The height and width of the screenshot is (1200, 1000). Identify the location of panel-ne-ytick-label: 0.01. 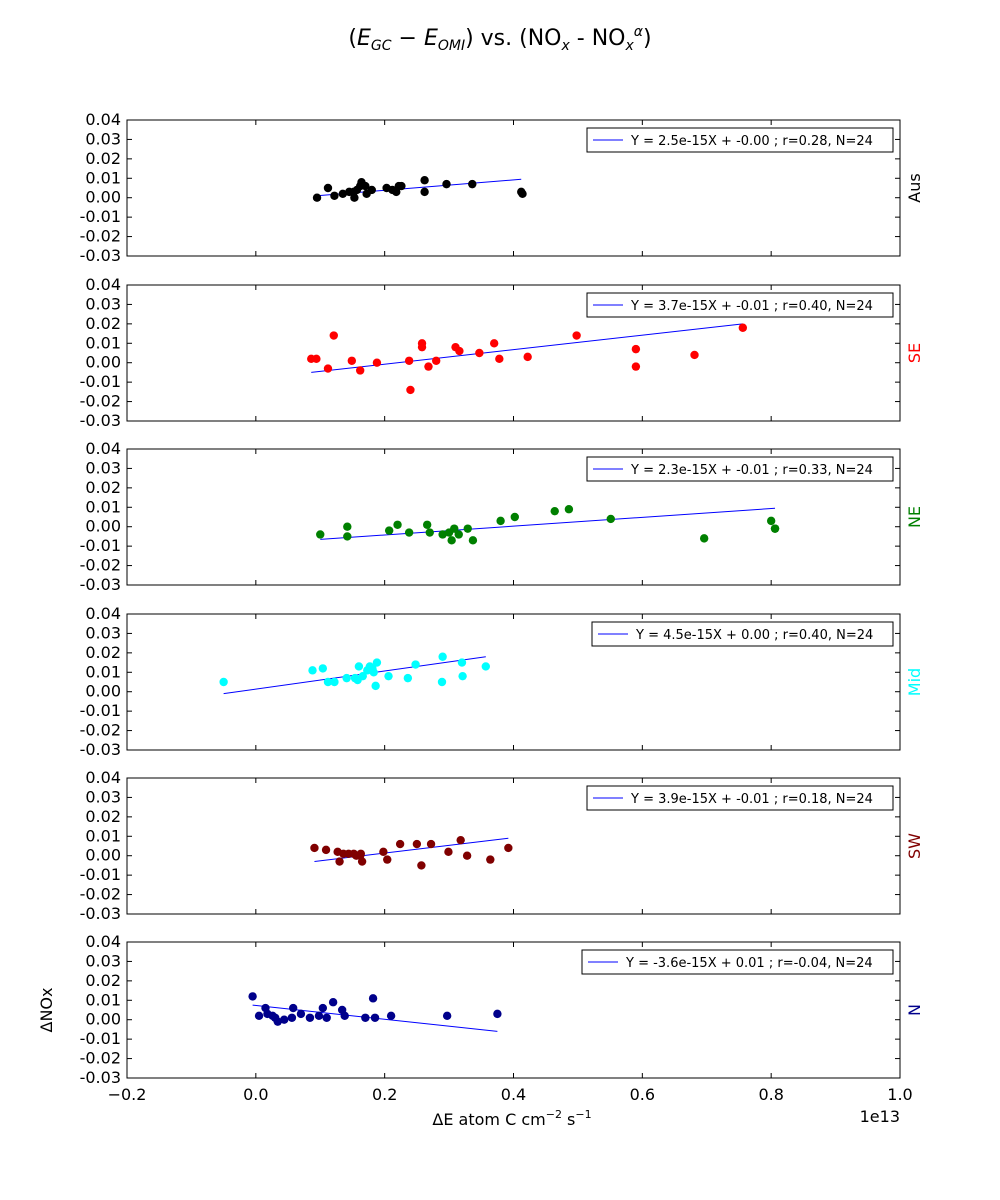
(103, 506).